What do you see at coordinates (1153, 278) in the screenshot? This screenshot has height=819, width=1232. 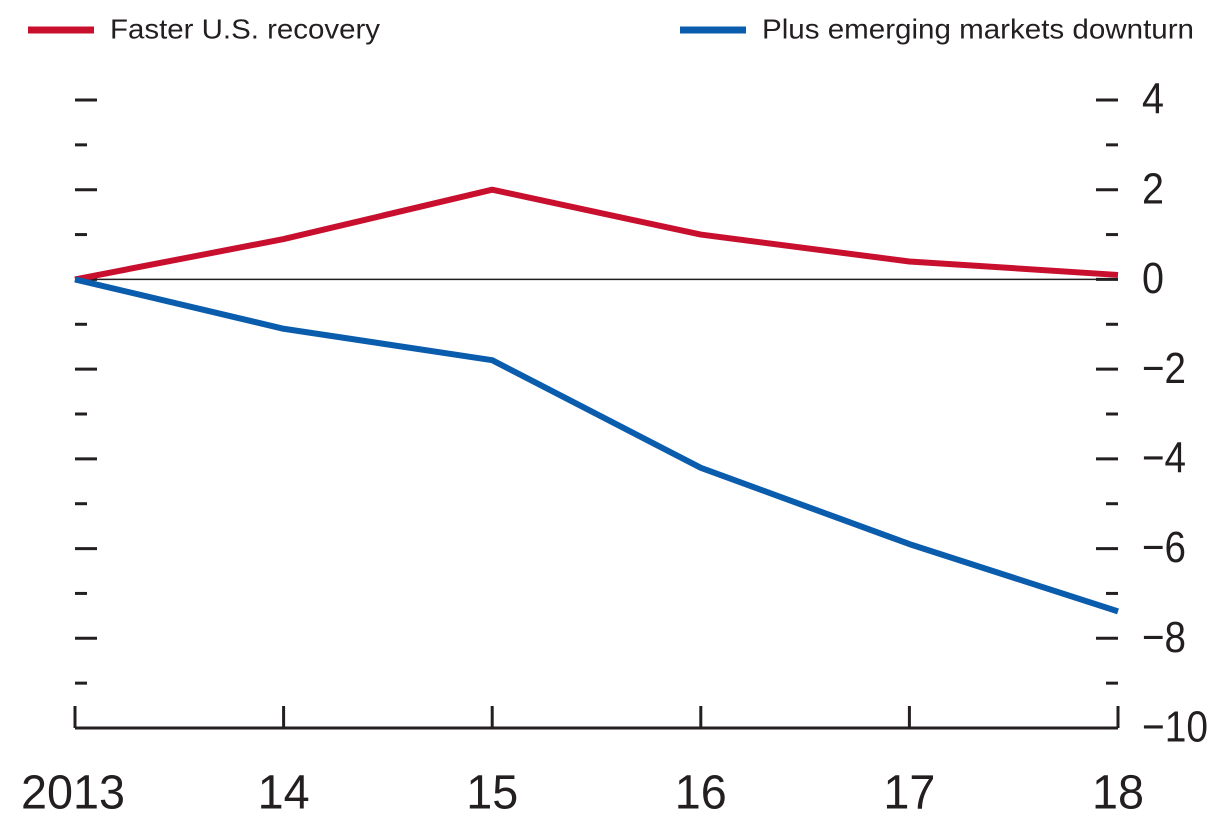 I see `y-tick-label: 0` at bounding box center [1153, 278].